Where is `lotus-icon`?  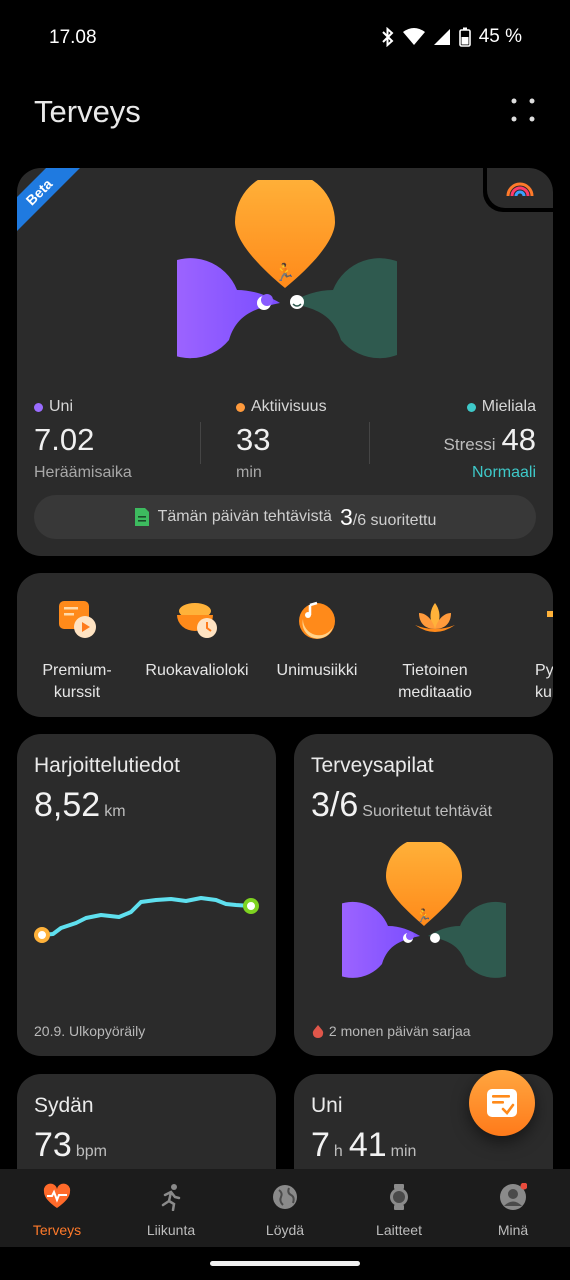
lotus-icon is located at coordinates (435, 617).